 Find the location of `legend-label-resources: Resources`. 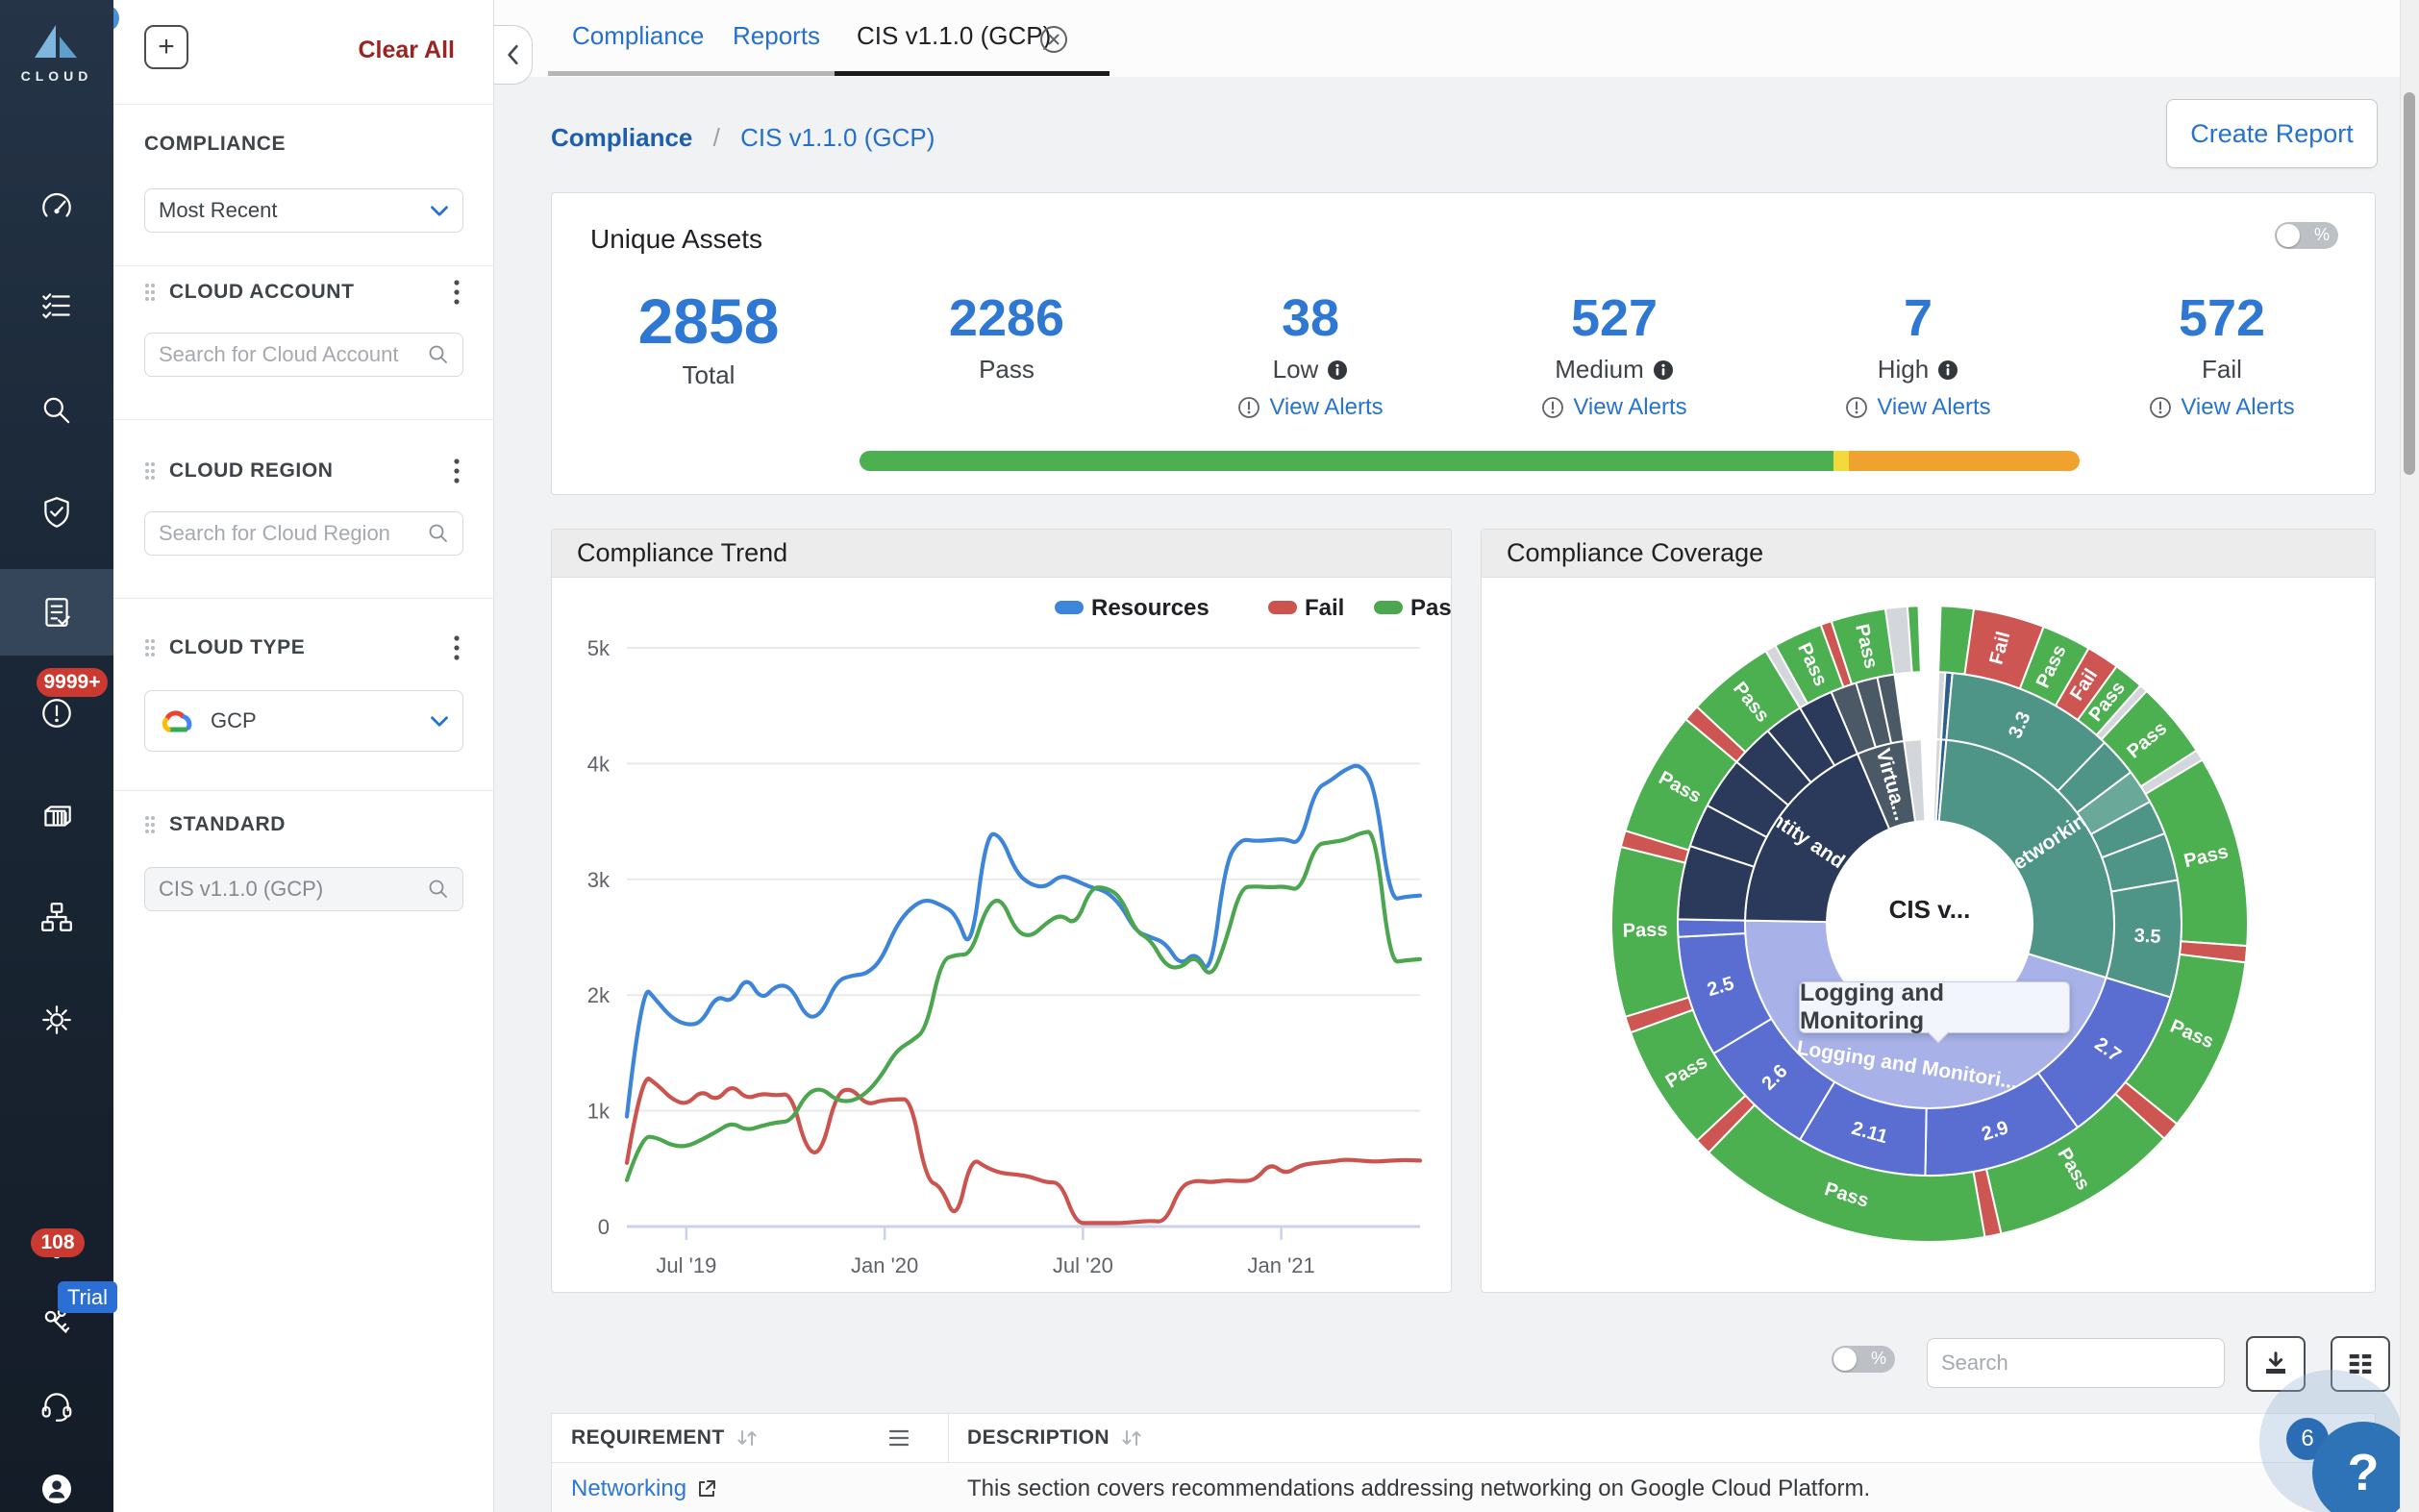

legend-label-resources: Resources is located at coordinates (1150, 608).